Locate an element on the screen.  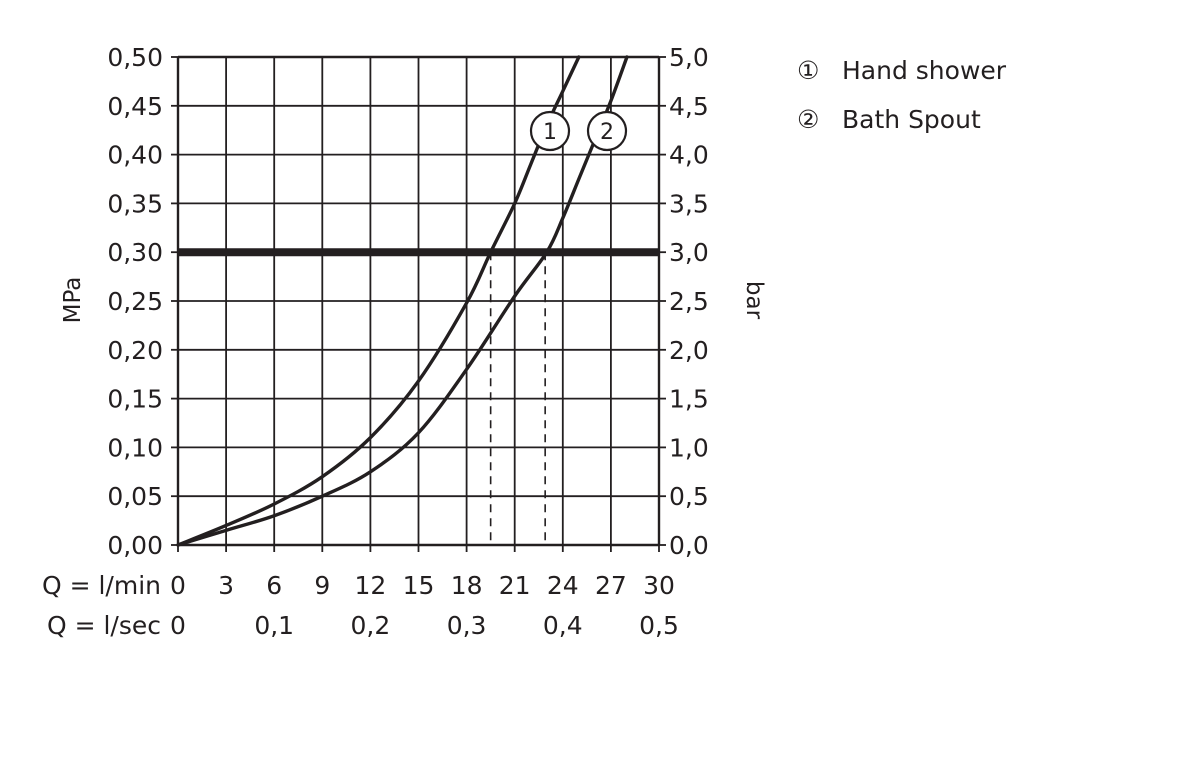
y-left-tick-label: 0,50 is located at coordinates (135, 57).